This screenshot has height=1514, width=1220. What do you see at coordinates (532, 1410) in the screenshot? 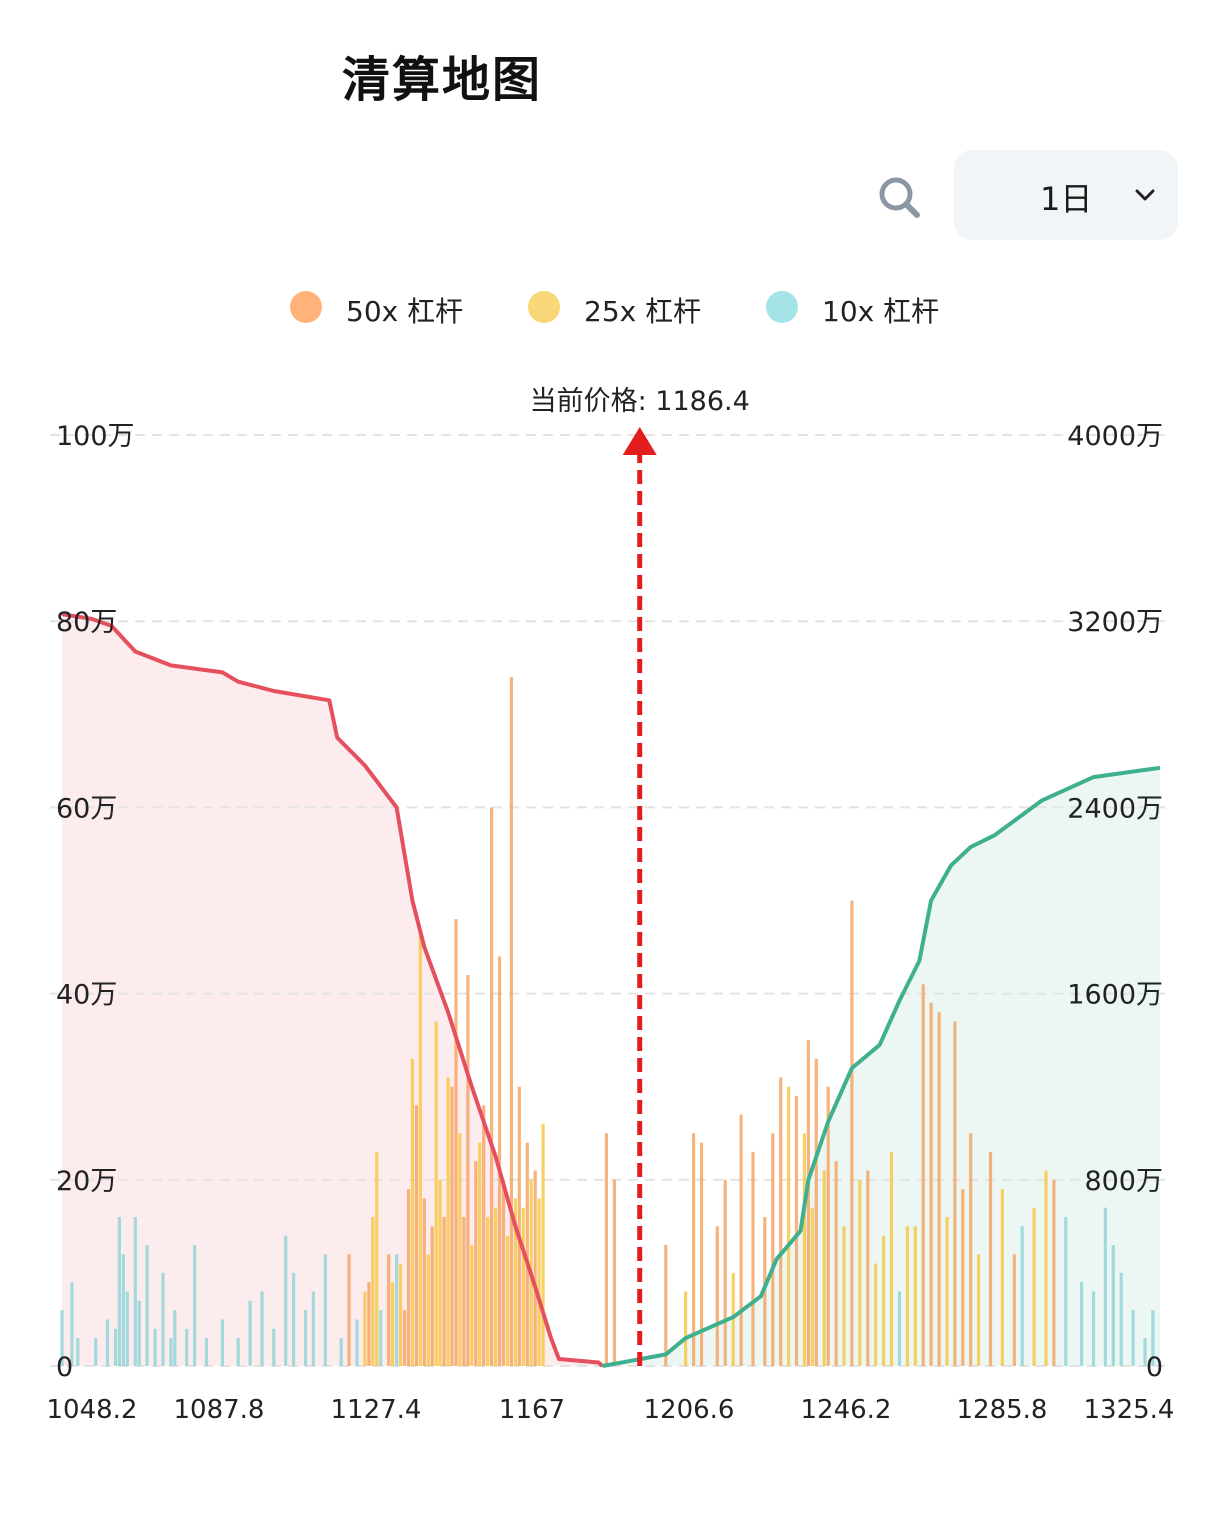
I see `x-axis-label: 1167` at bounding box center [532, 1410].